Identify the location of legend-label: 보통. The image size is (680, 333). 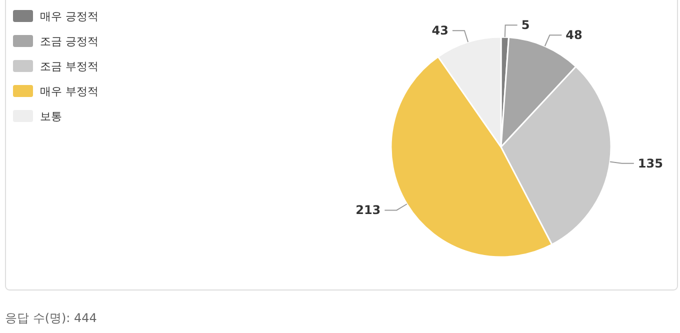
(51, 116).